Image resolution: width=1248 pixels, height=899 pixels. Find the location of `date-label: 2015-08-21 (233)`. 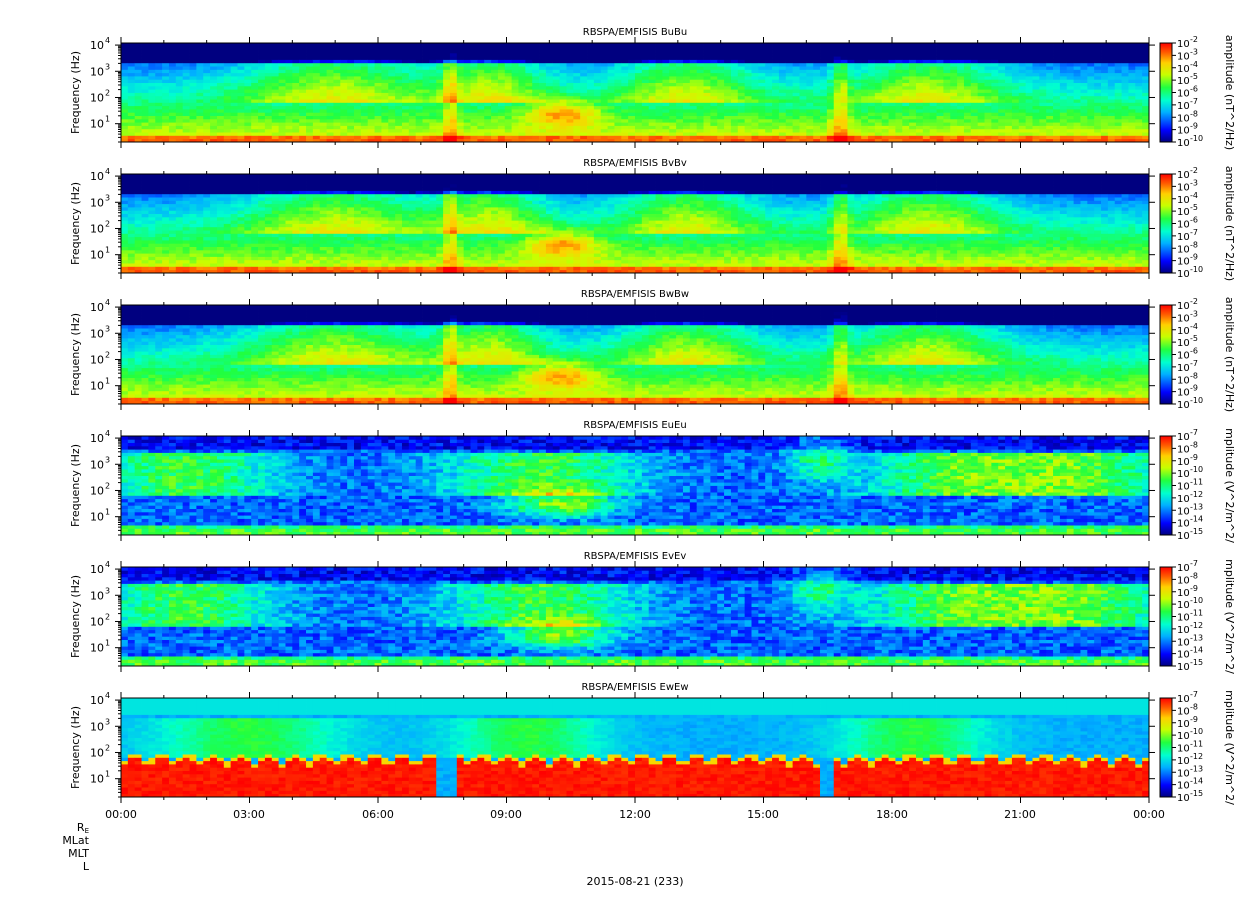

date-label: 2015-08-21 (233) is located at coordinates (634, 881).